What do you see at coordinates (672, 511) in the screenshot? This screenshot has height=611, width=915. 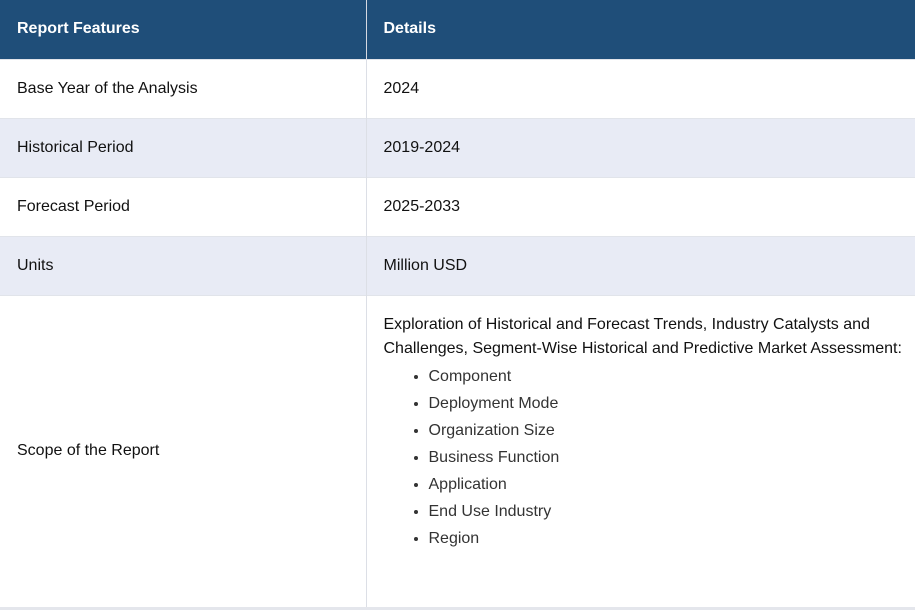 I see `list-item: End Use Industry` at bounding box center [672, 511].